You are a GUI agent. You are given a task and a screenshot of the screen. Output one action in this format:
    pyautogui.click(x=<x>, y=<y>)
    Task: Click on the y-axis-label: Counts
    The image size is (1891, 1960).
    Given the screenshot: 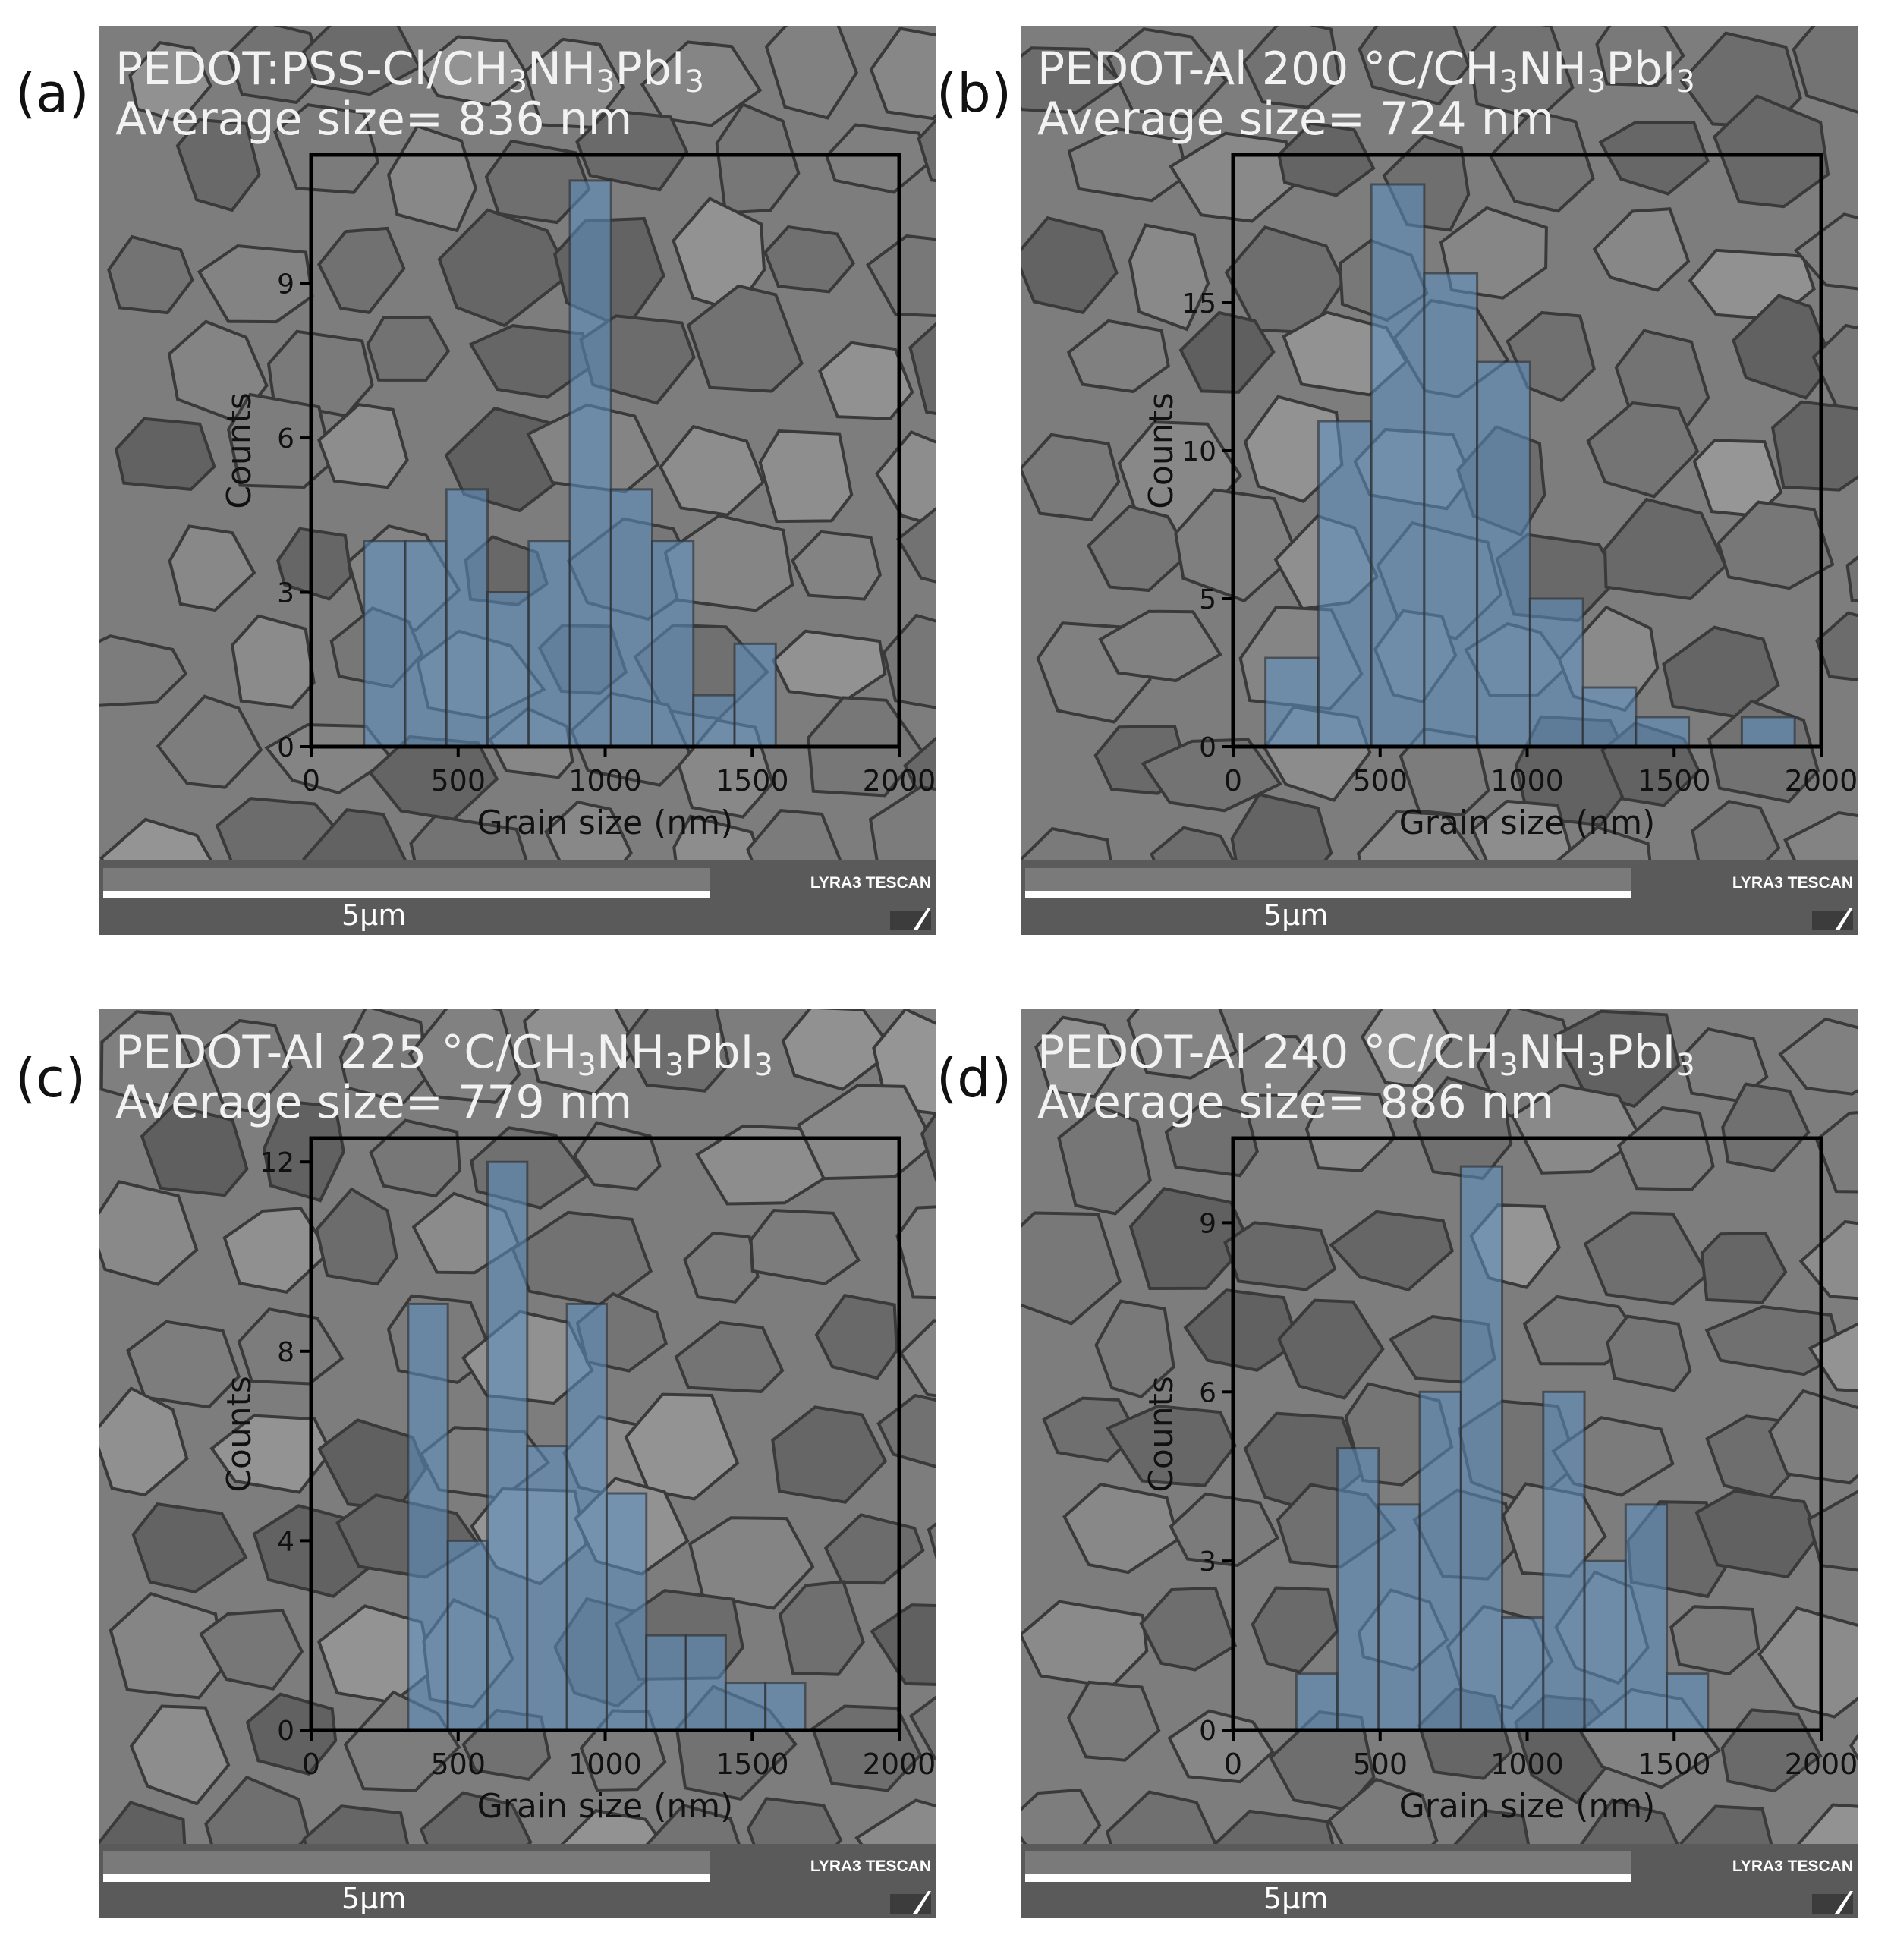 What is the action you would take?
    pyautogui.click(x=1161, y=450)
    